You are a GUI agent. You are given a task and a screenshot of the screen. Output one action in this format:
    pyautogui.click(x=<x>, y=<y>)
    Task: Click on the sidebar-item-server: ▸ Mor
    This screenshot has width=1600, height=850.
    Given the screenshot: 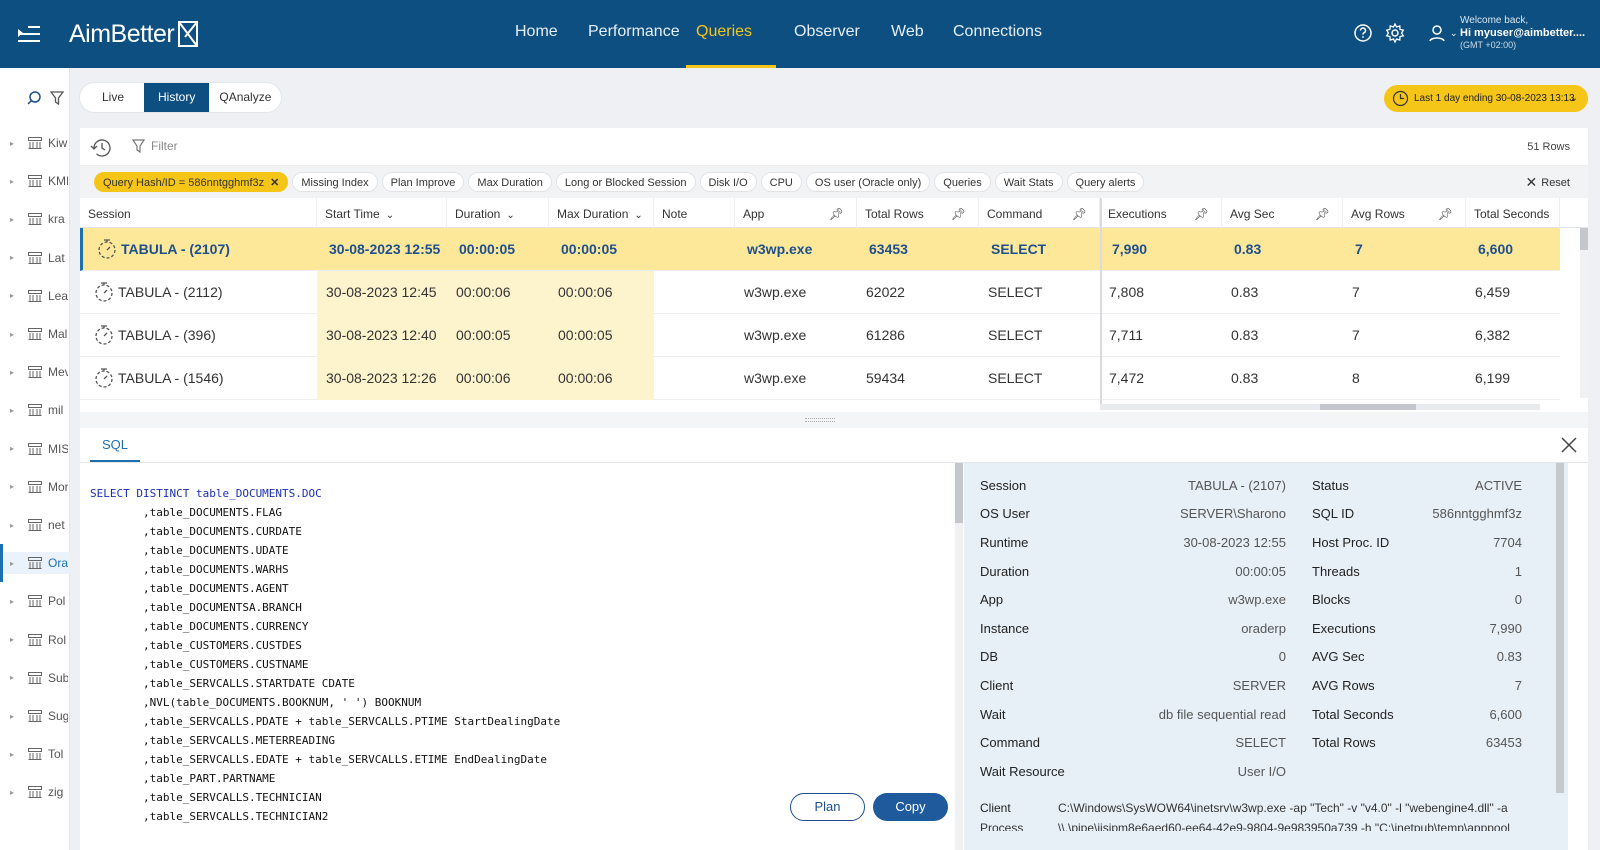 What is the action you would take?
    pyautogui.click(x=35, y=487)
    